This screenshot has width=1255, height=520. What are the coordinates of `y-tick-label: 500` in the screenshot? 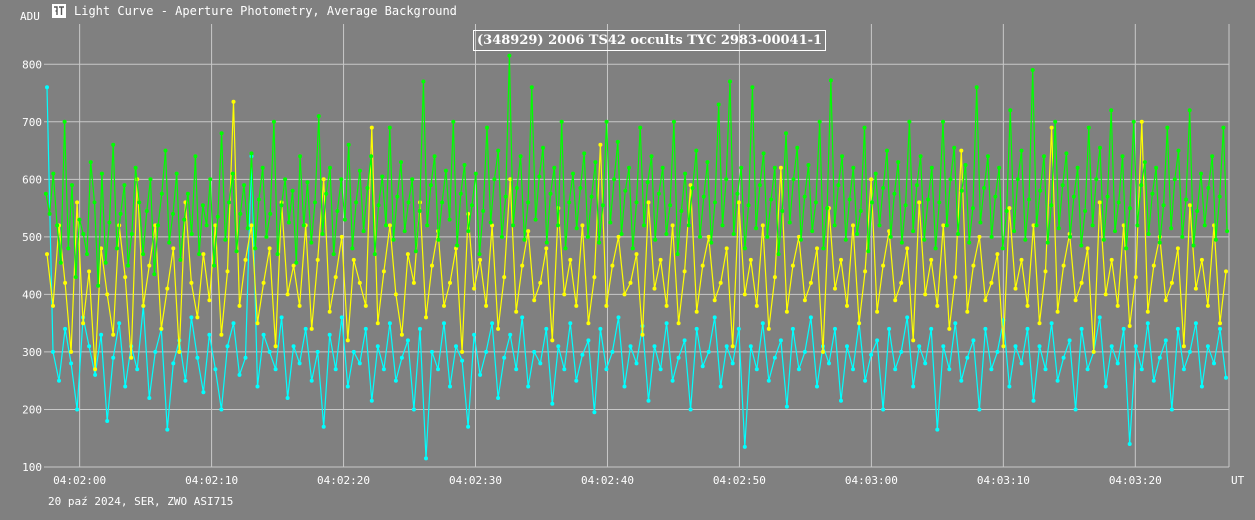 It's located at (32, 237).